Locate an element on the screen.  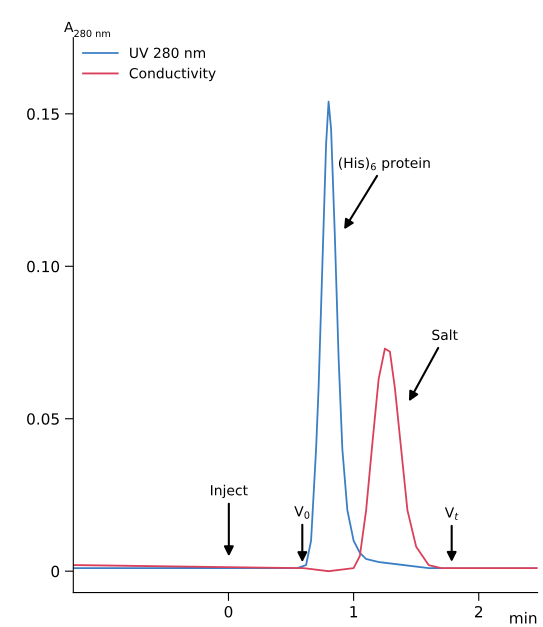
y-tick-label: 0 is located at coordinates (55, 572).